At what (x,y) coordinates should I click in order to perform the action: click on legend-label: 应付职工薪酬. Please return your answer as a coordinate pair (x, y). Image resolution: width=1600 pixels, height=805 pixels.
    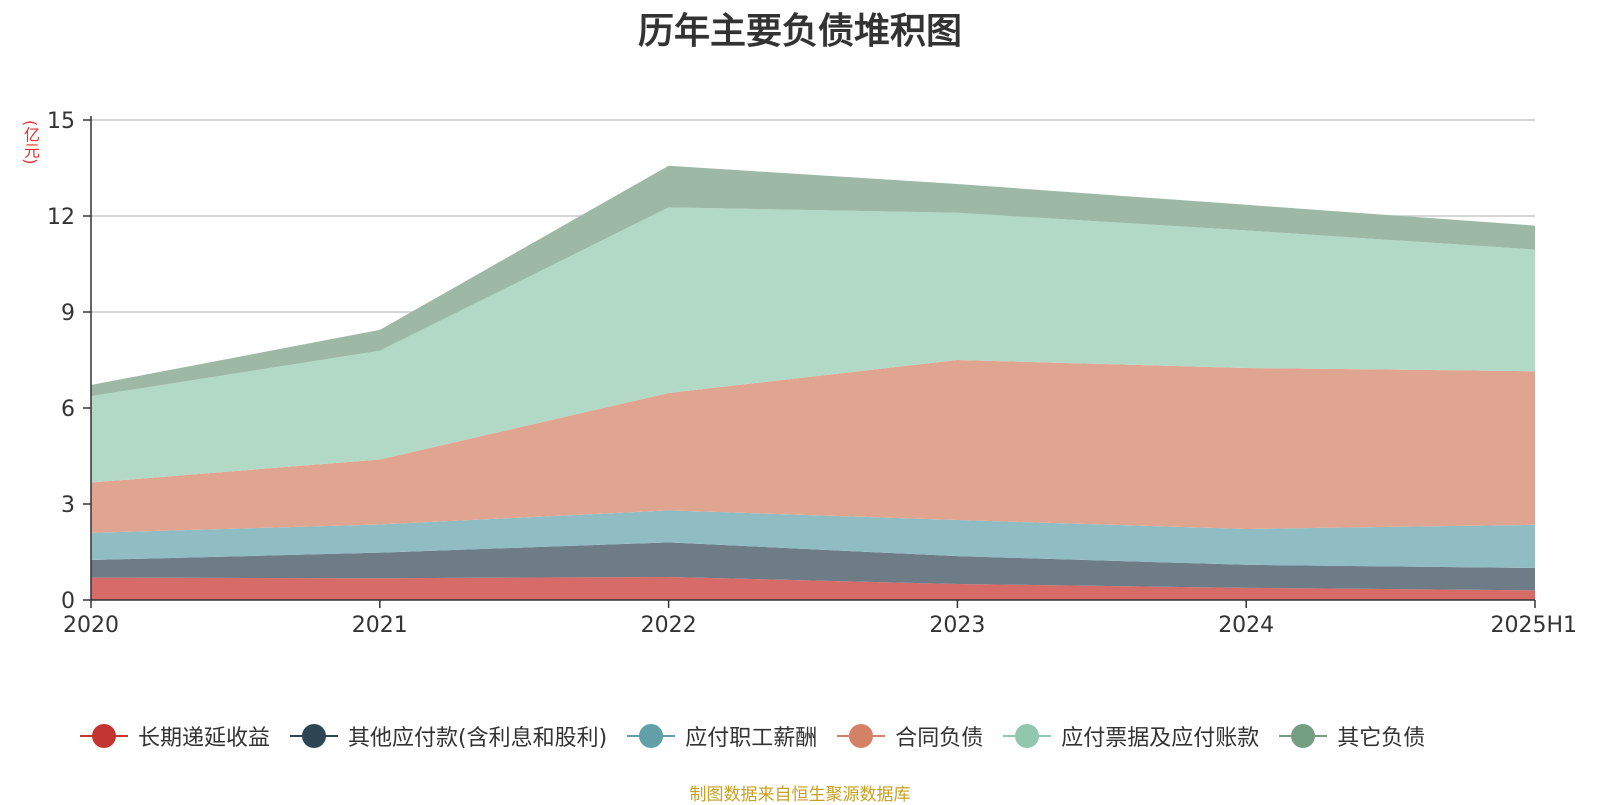
    Looking at the image, I should click on (751, 738).